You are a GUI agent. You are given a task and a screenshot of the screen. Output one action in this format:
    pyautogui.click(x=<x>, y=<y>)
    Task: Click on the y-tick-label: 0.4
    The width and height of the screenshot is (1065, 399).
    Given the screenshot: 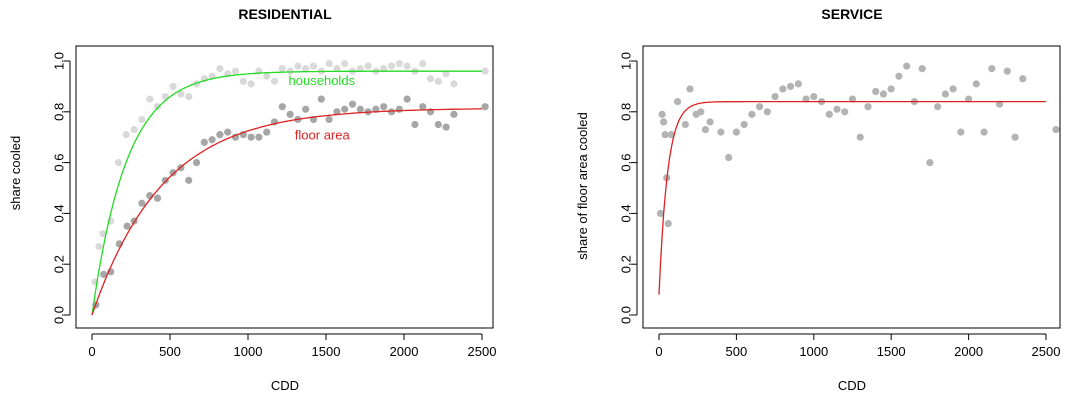 What is the action you would take?
    pyautogui.click(x=59, y=213)
    